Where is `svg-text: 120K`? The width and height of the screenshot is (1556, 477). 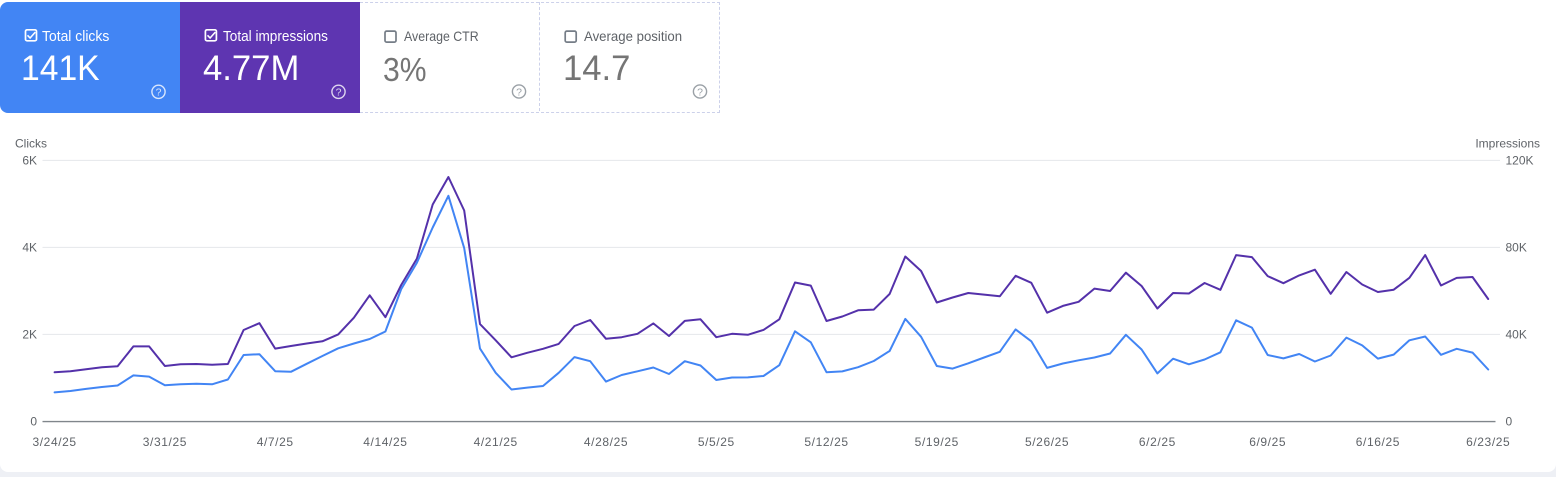
svg-text: 120K is located at coordinates (1520, 161).